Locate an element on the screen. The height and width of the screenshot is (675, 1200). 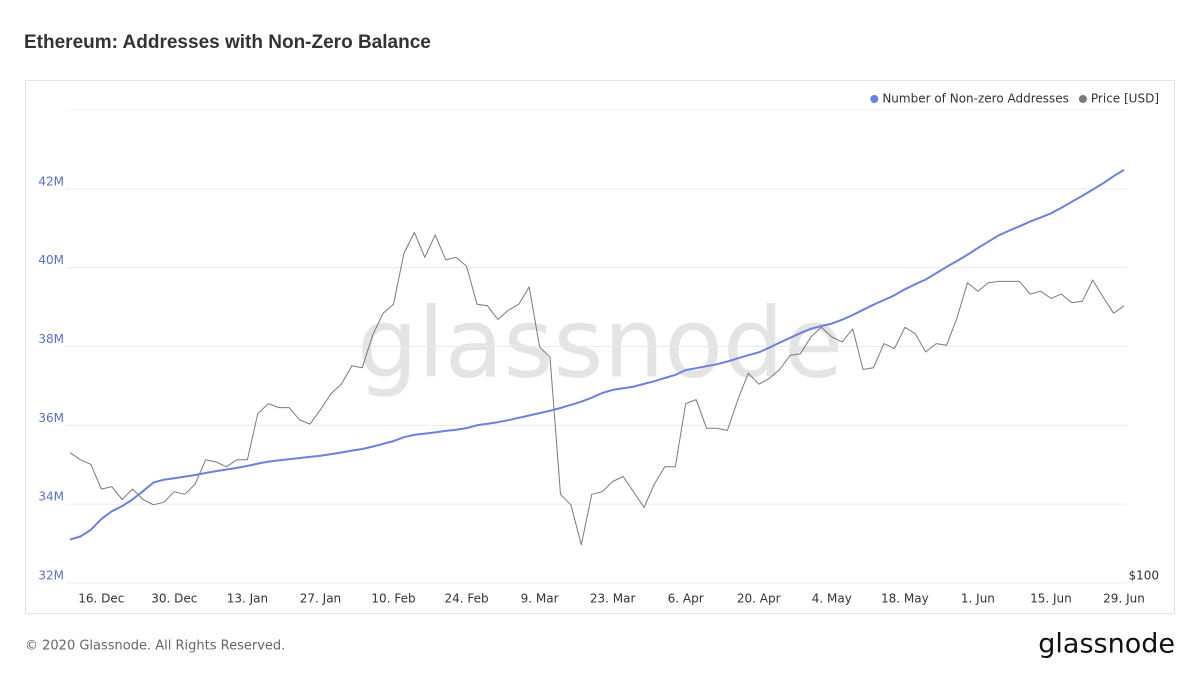
y-tick-label: 42M is located at coordinates (51, 181).